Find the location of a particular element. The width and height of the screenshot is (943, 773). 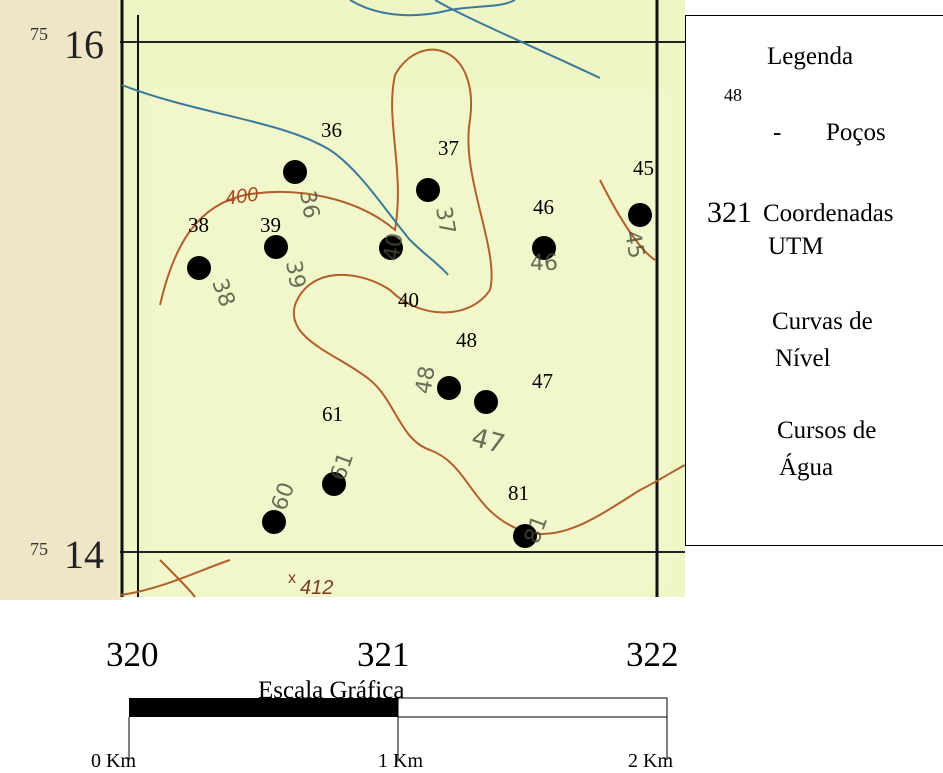

legend-wells-dash: - is located at coordinates (777, 132).